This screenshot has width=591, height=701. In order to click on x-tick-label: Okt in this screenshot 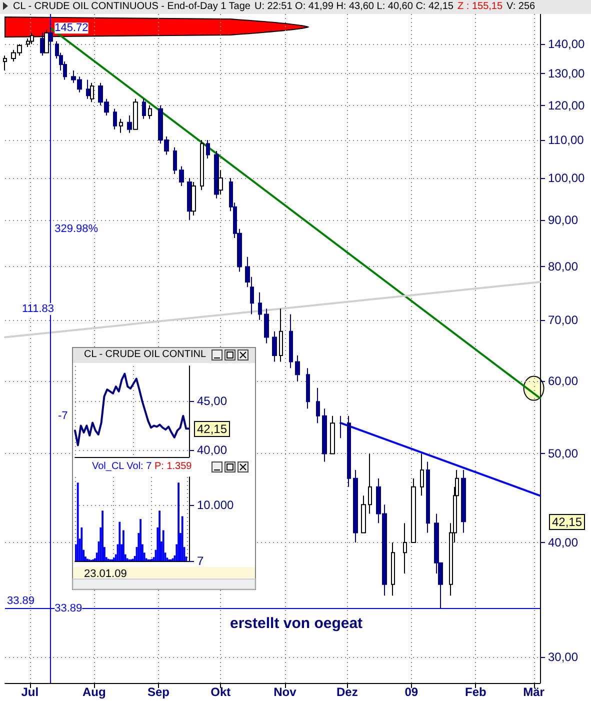, I will do `click(220, 692)`.